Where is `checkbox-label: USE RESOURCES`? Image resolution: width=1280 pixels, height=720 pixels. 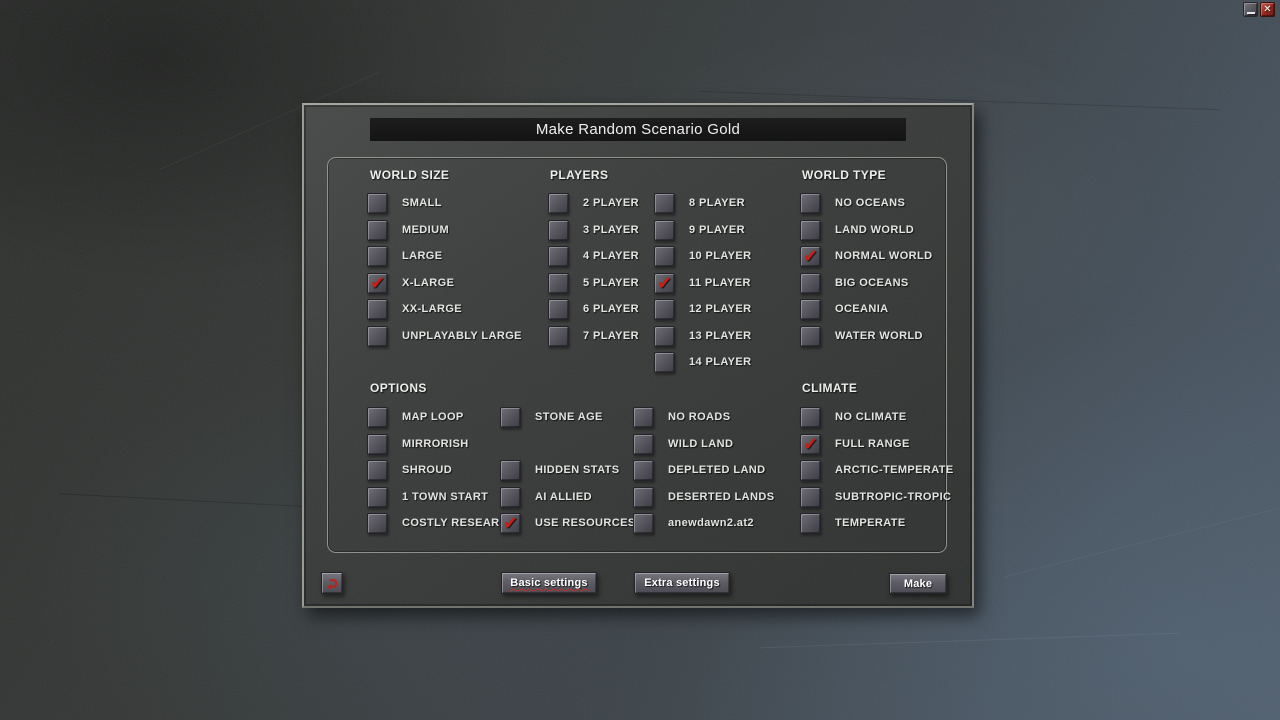
checkbox-label: USE RESOURCES is located at coordinates (585, 523).